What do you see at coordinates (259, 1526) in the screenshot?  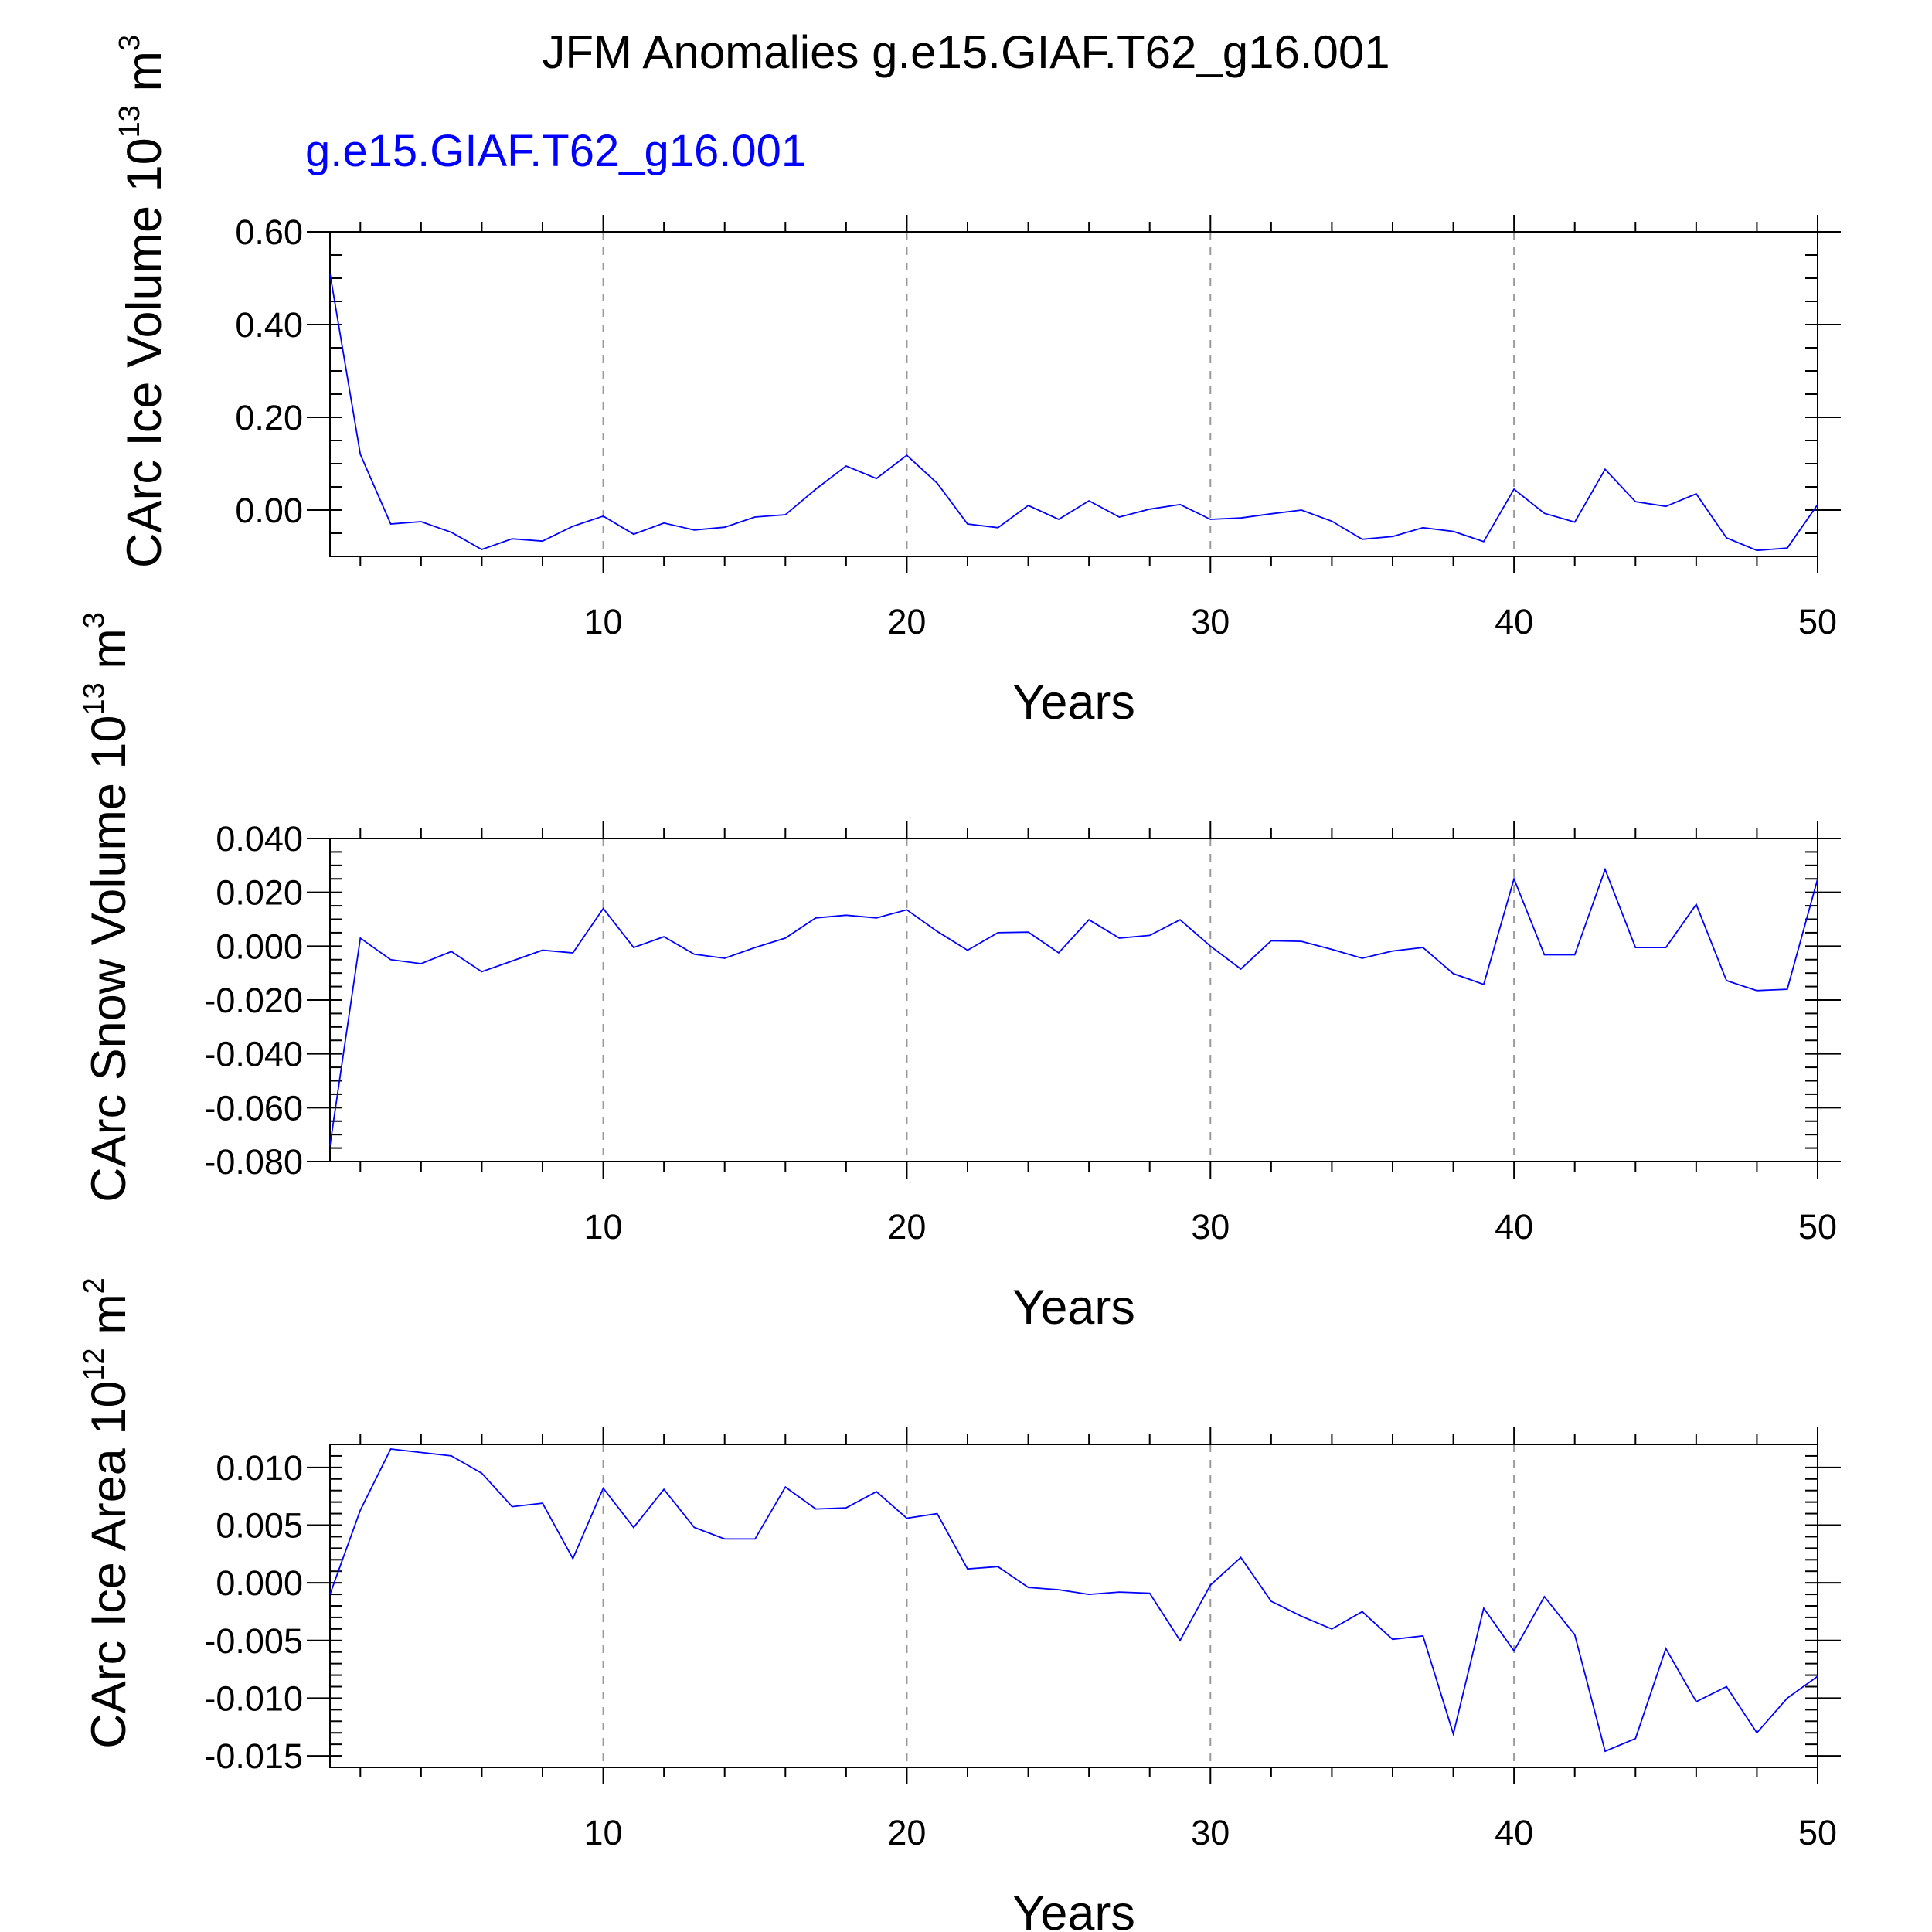 I see `y-tick-label: 0.005` at bounding box center [259, 1526].